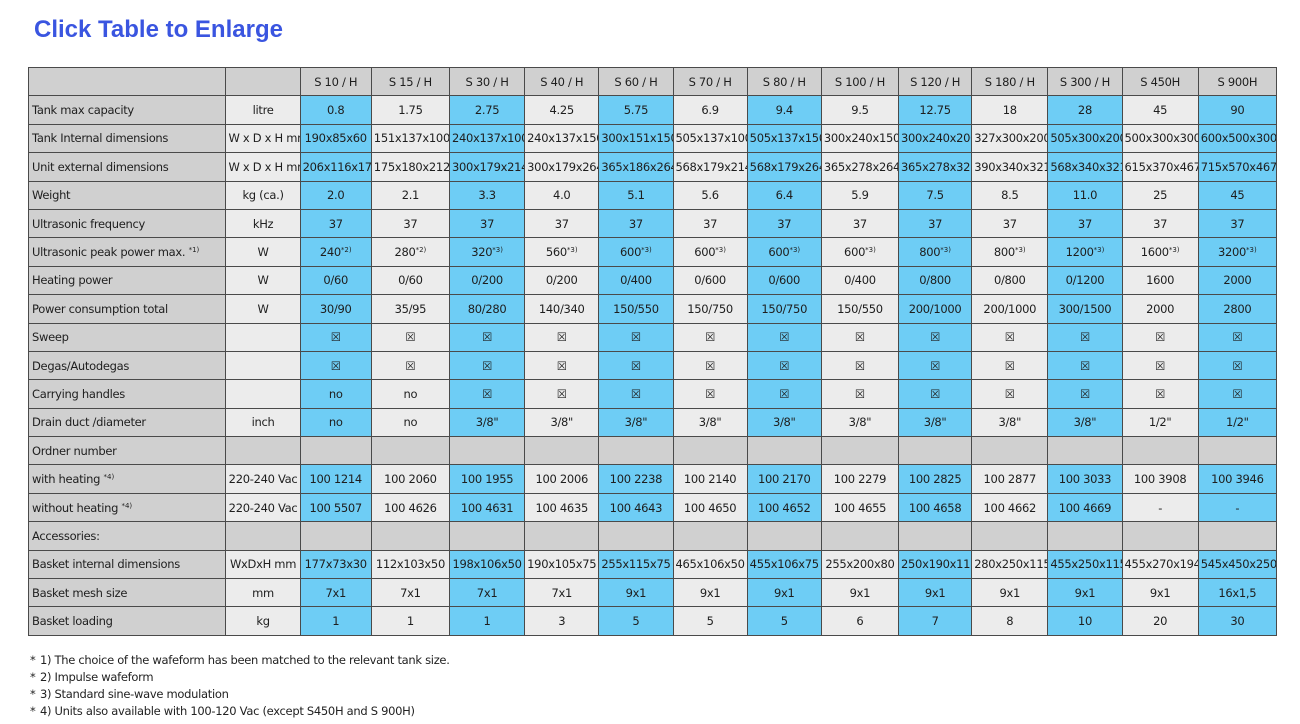 This screenshot has height=724, width=1300. I want to click on table-cell: 455x270x194, so click(1160, 564).